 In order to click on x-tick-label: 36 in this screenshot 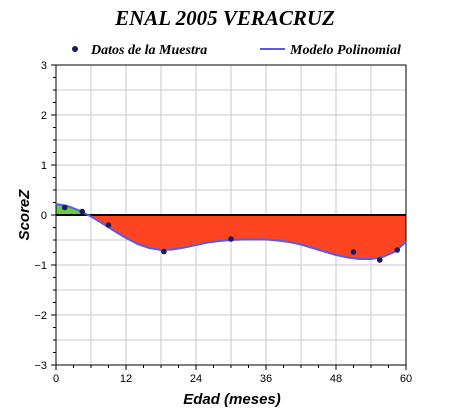, I will do `click(266, 379)`.